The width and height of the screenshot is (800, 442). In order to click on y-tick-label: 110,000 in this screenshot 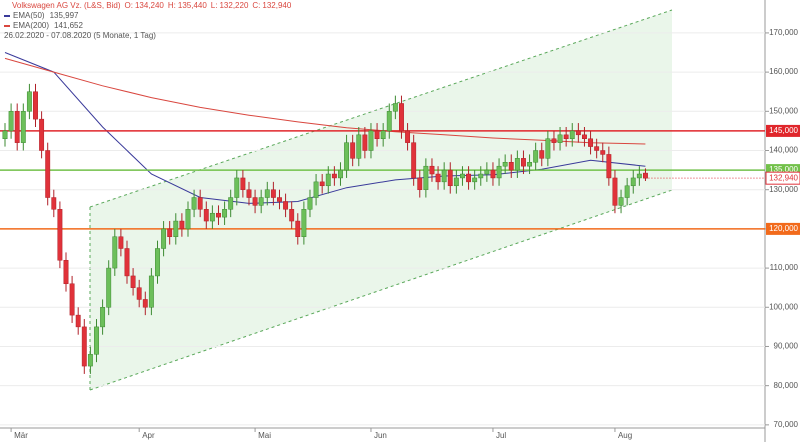, I will do `click(784, 267)`.